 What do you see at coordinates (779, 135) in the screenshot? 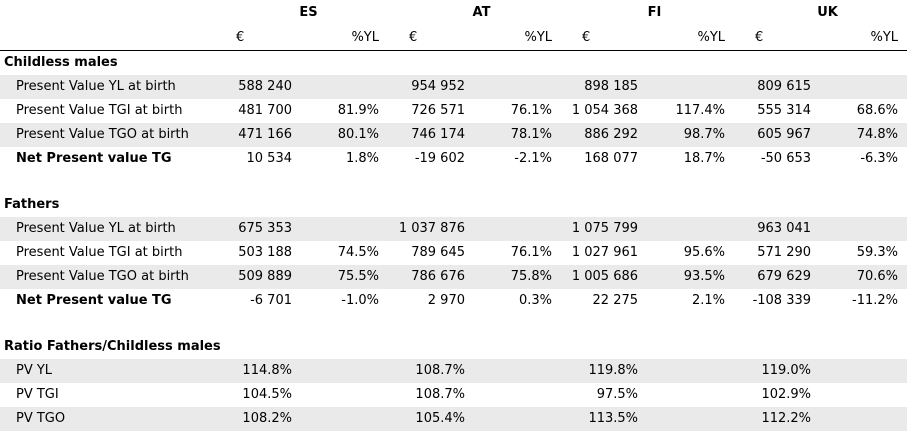
I see `value-cell-euro: 605 967` at bounding box center [779, 135].